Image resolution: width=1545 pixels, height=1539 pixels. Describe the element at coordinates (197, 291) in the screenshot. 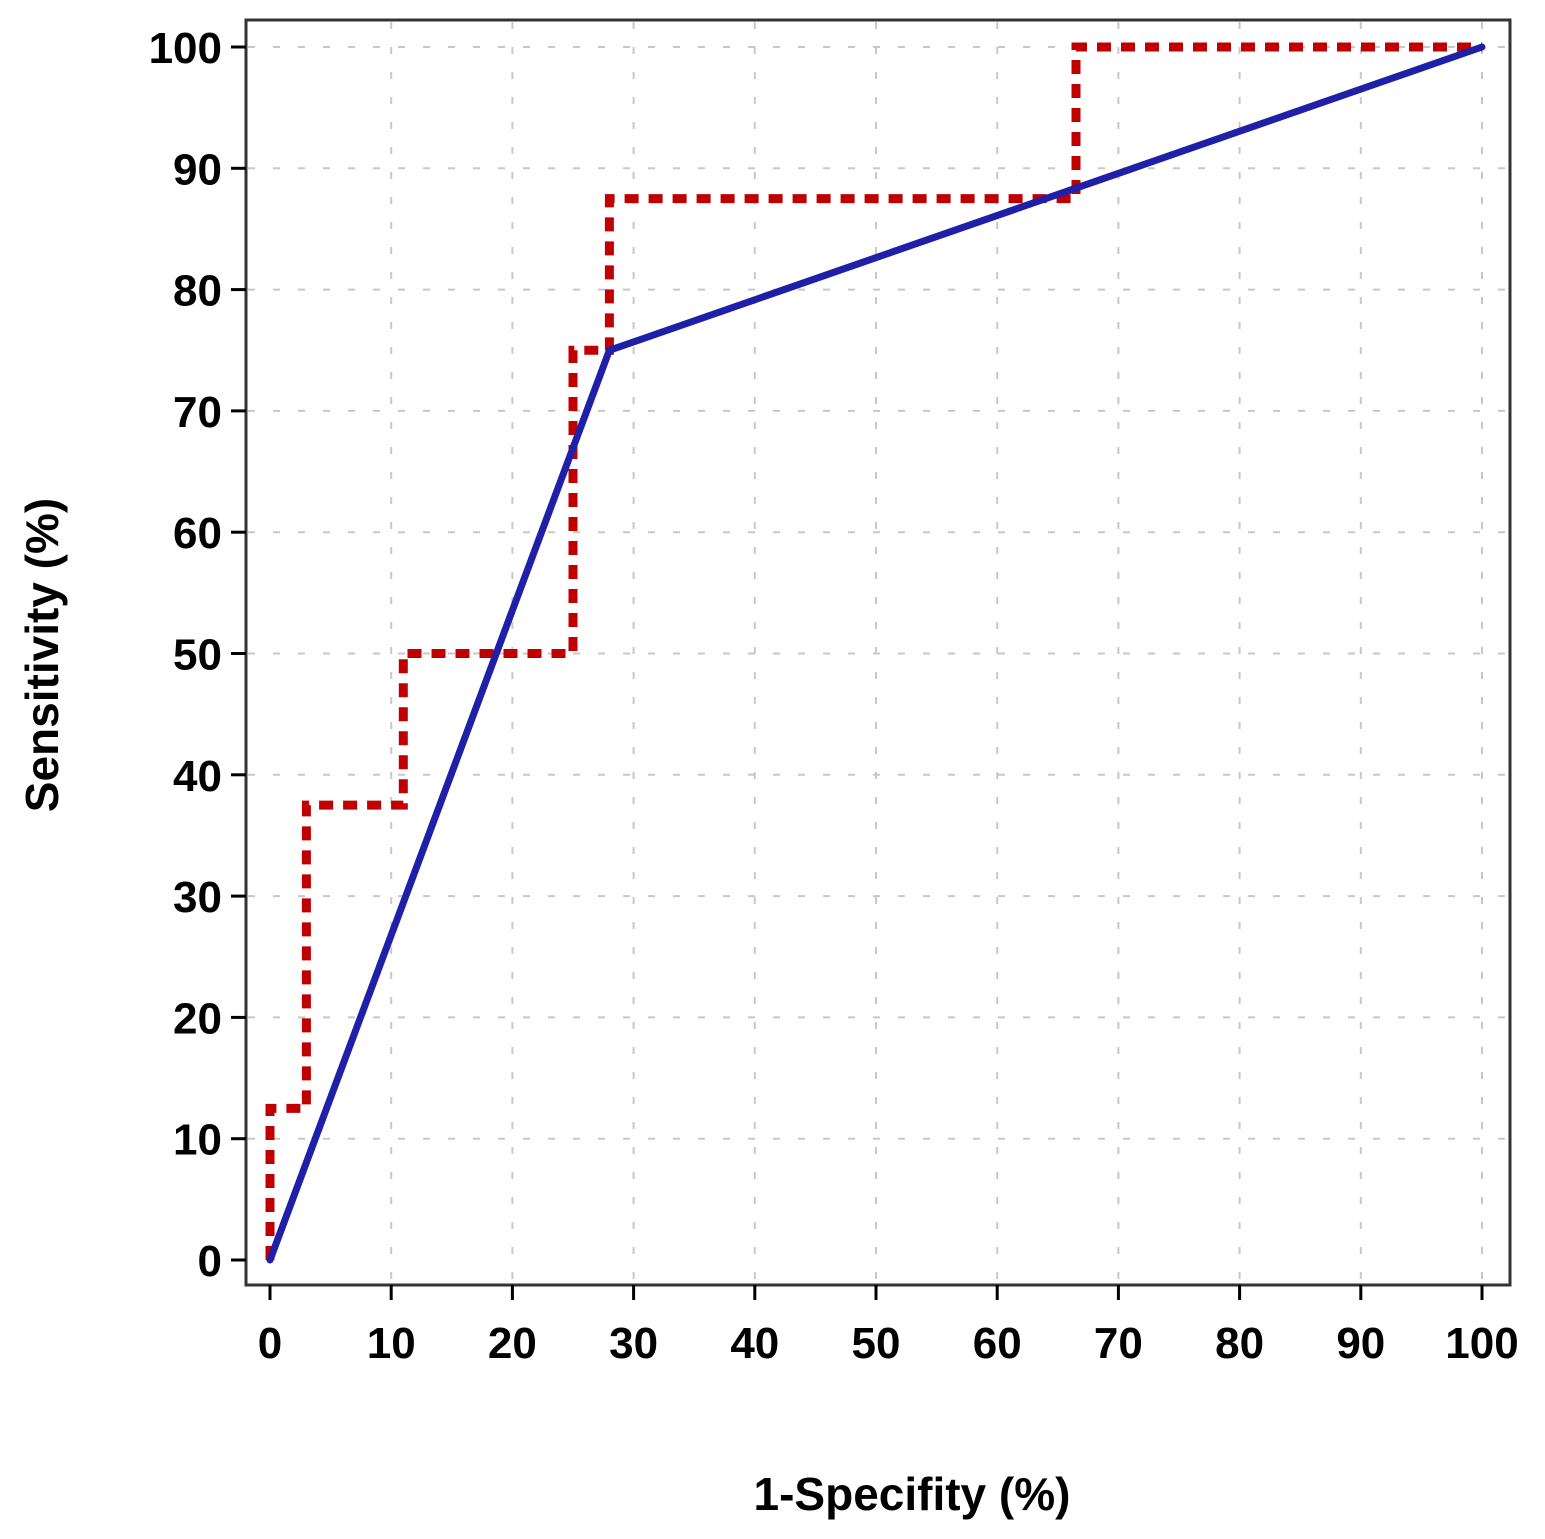

I see `y-tick-label: 80` at that location.